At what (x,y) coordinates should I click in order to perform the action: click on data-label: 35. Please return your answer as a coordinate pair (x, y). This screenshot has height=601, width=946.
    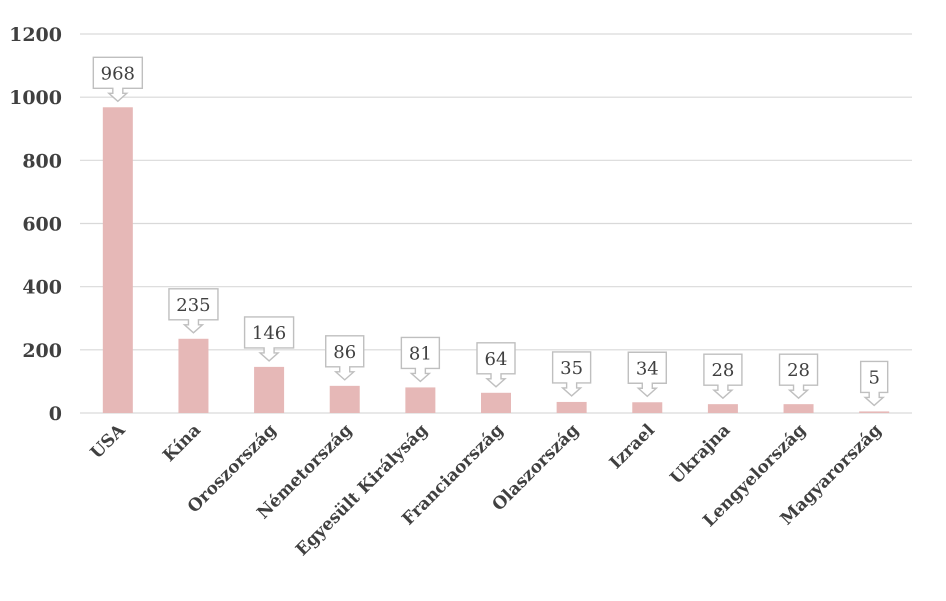
    Looking at the image, I should click on (571, 368).